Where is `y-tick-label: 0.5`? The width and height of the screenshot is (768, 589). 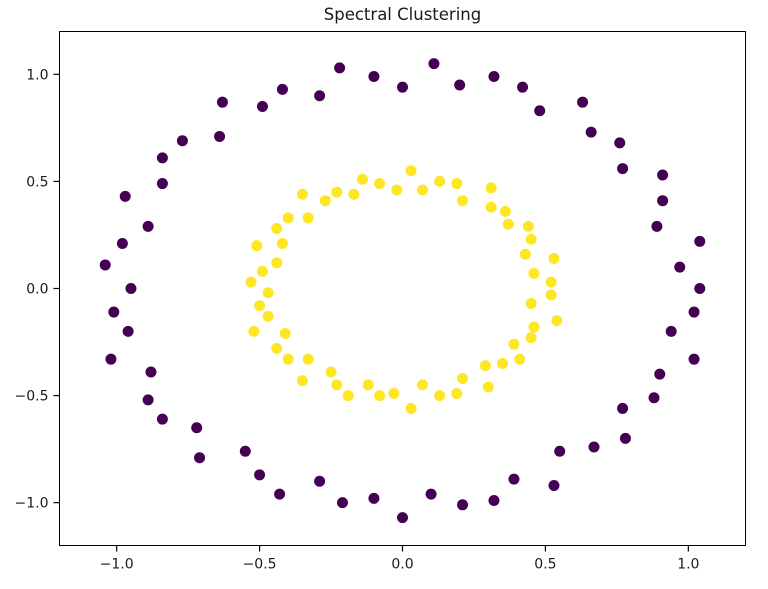
y-tick-label: 0.5 is located at coordinates (37, 182).